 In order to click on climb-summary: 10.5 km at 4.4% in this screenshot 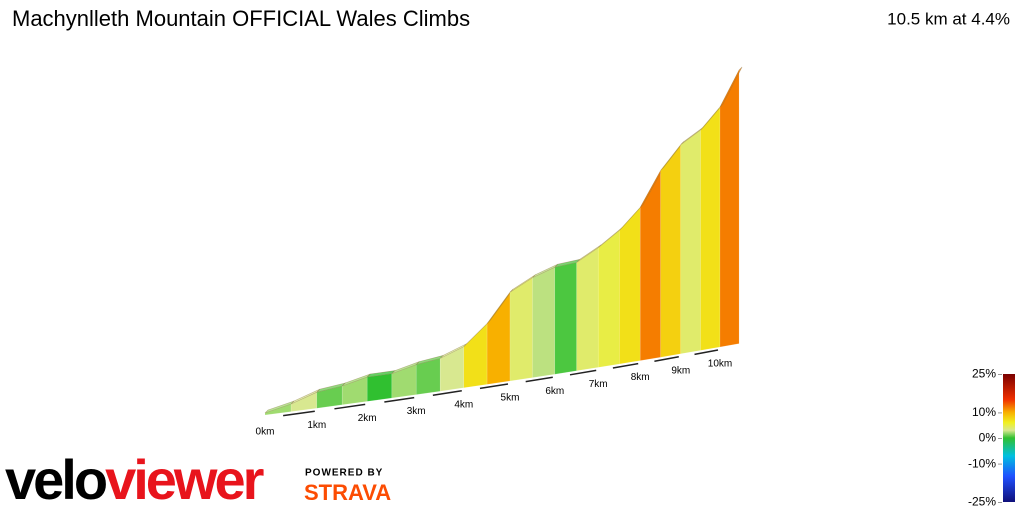, I will do `click(948, 18)`.